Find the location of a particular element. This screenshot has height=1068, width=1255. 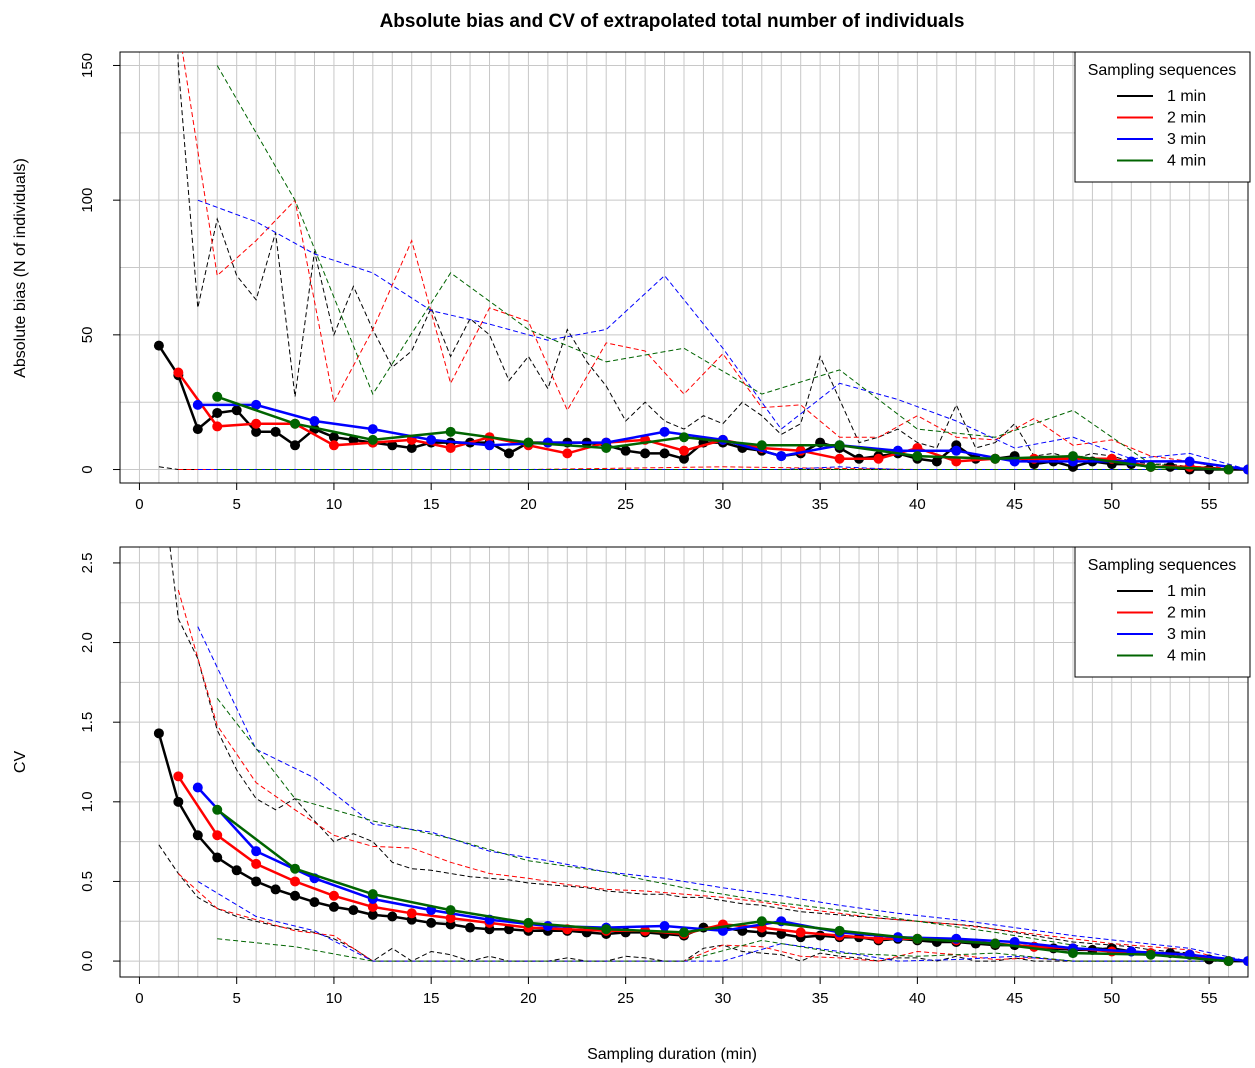

top-x-tick-label: 20 is located at coordinates (528, 504).